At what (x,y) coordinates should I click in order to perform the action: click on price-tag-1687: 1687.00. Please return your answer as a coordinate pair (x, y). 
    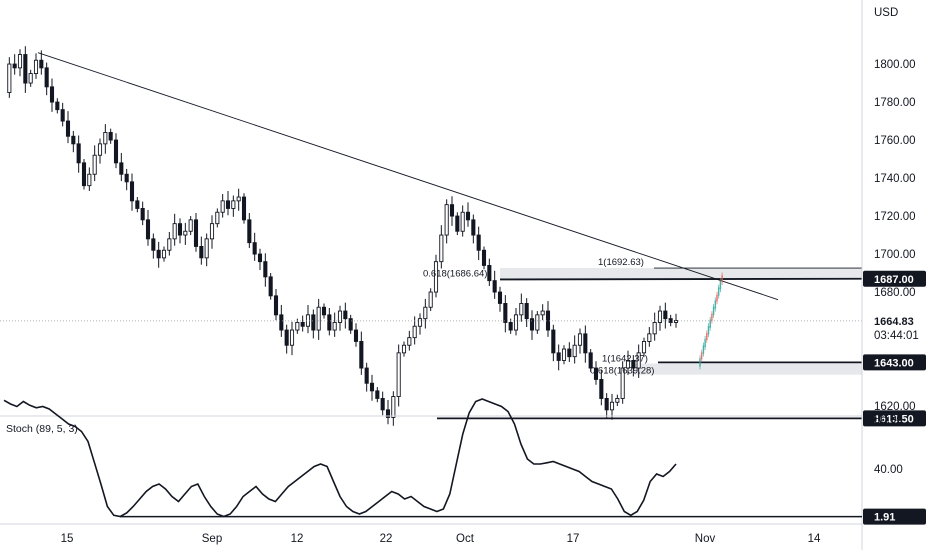
    Looking at the image, I should click on (894, 278).